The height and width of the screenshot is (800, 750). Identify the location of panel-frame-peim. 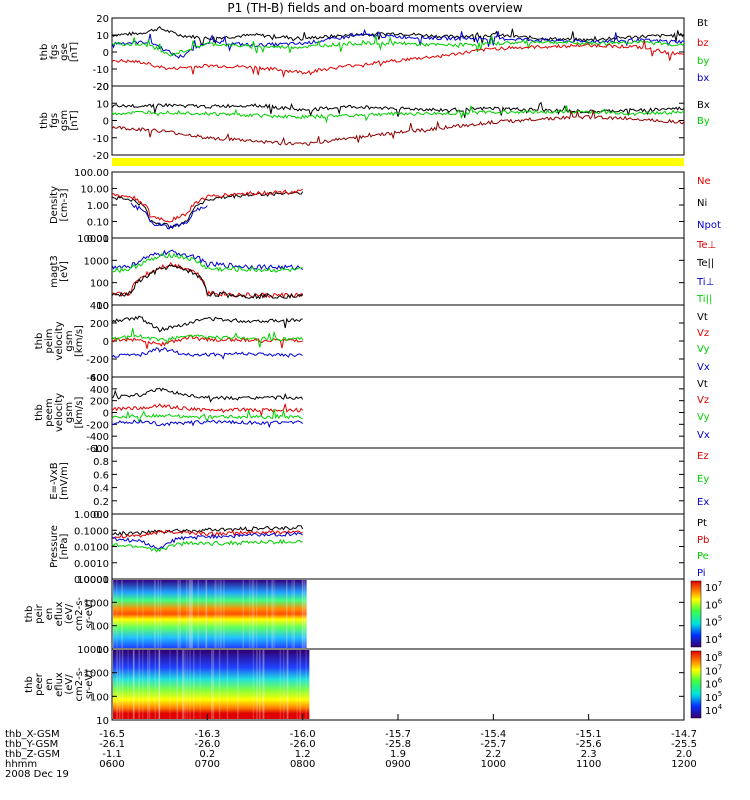
(398, 341).